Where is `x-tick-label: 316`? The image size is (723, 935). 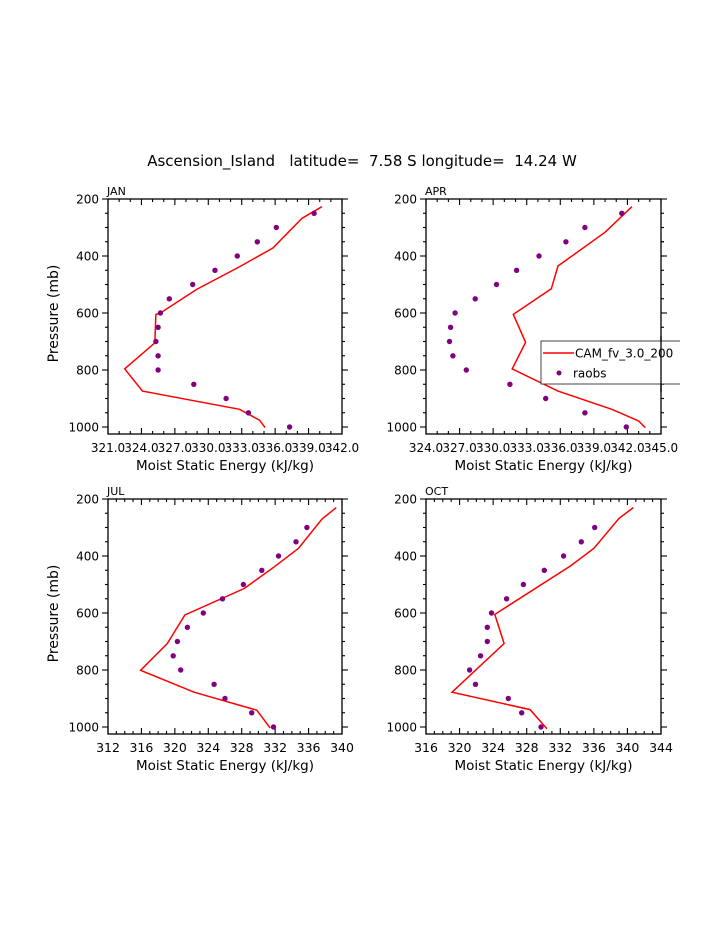
x-tick-label: 316 is located at coordinates (141, 747).